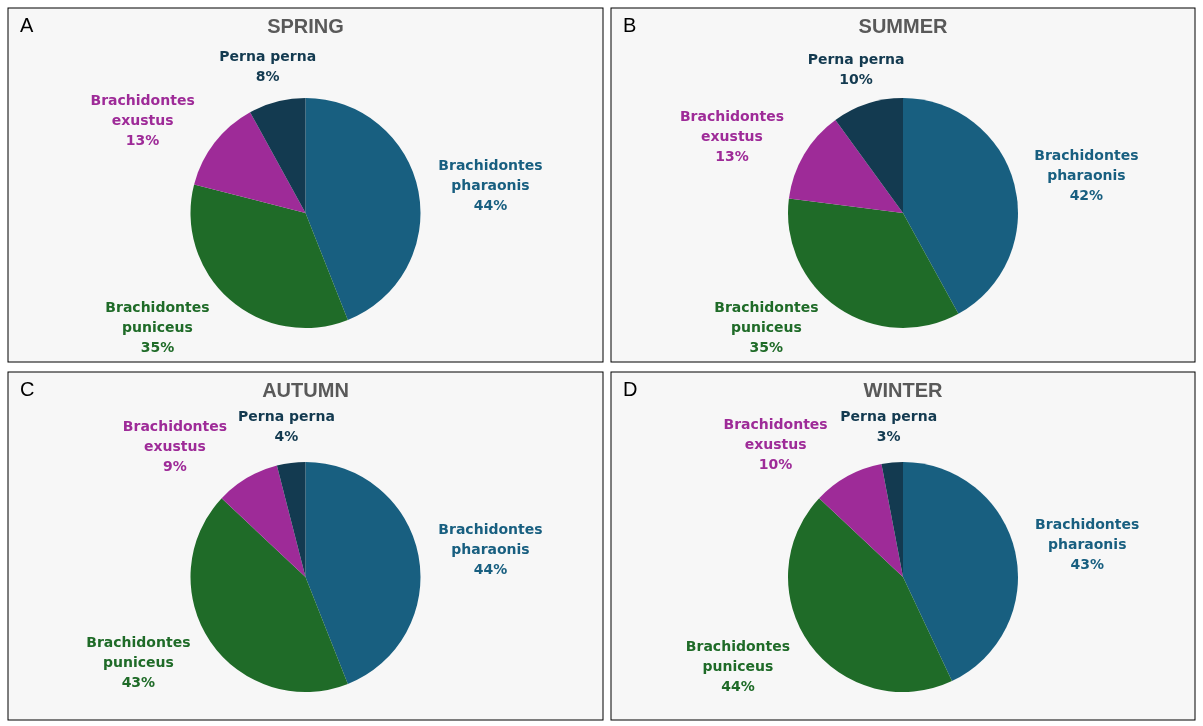 Image resolution: width=1203 pixels, height=726 pixels. Describe the element at coordinates (888, 435) in the screenshot. I see `data-label: 3%` at that location.